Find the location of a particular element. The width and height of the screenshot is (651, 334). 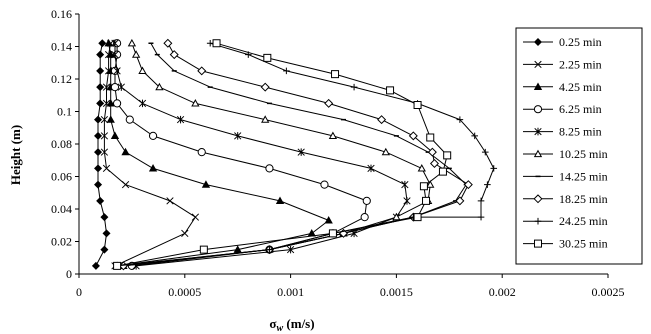

legend-box is located at coordinates (579, 146).